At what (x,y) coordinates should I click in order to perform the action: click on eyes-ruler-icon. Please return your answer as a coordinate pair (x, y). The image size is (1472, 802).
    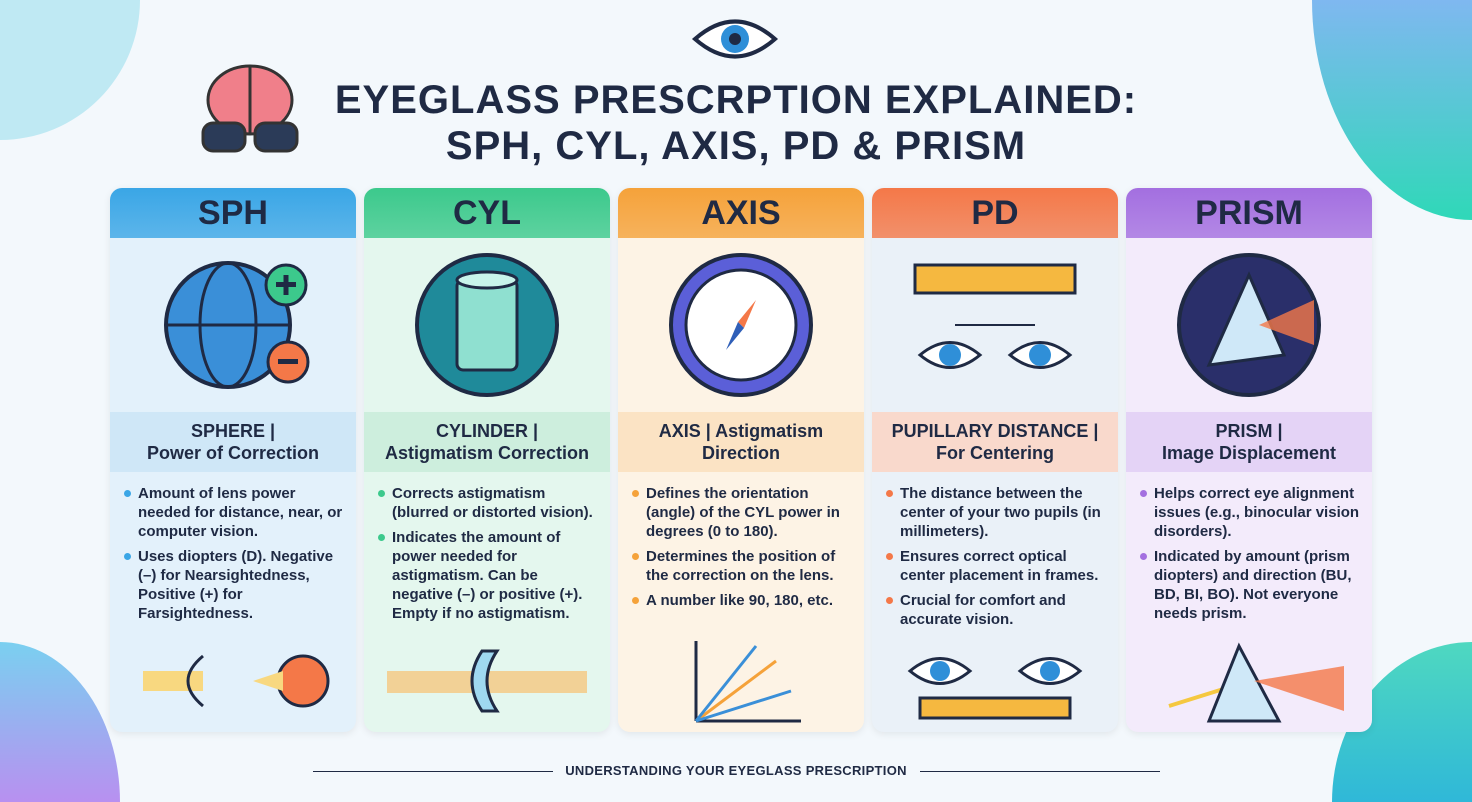
    Looking at the image, I should click on (995, 681).